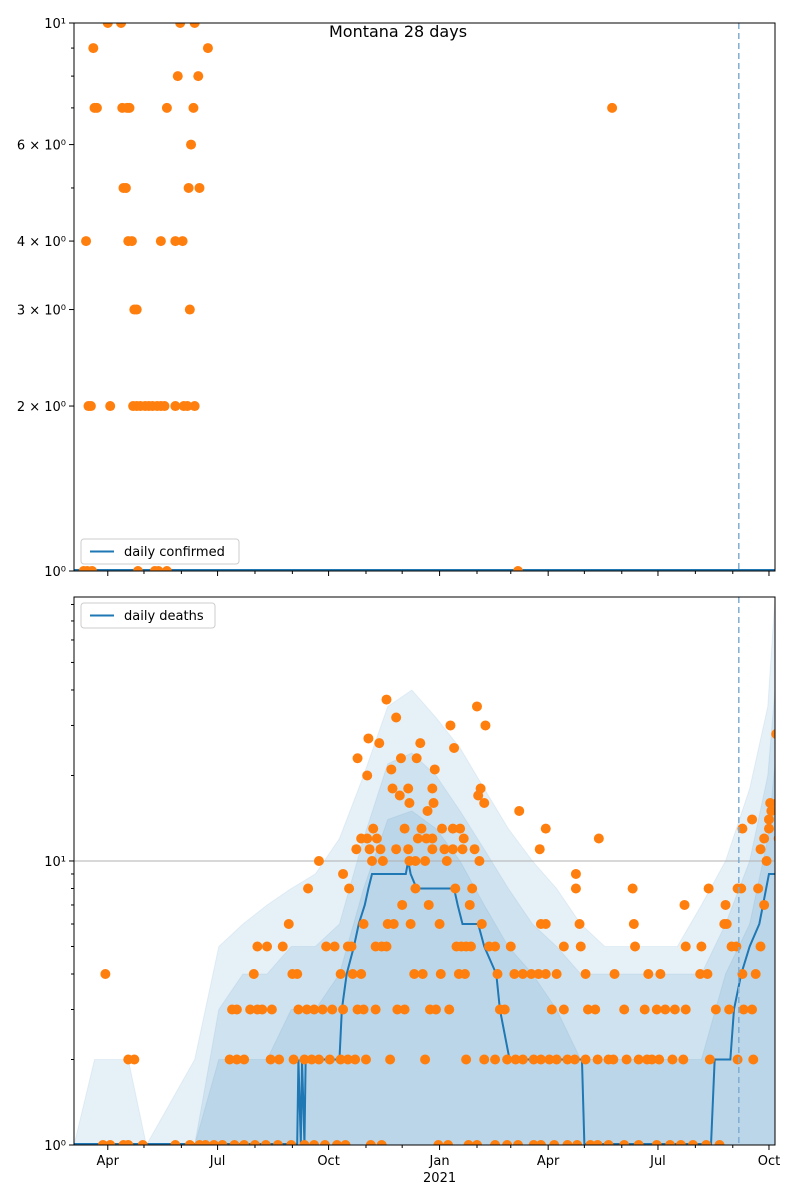 This screenshot has height=1200, width=800. Describe the element at coordinates (439, 1178) in the screenshot. I see `year-label: 2021` at that location.